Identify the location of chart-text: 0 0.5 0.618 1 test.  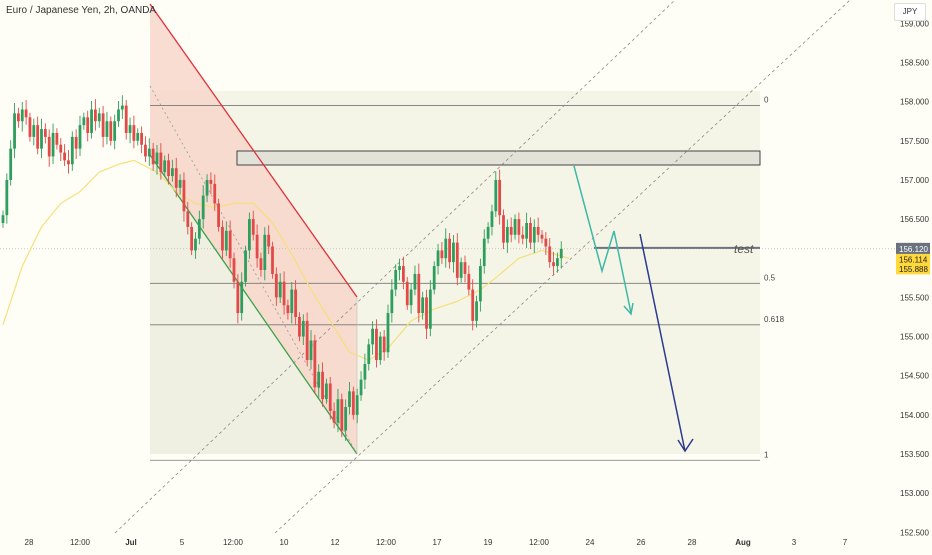
(759, 278).